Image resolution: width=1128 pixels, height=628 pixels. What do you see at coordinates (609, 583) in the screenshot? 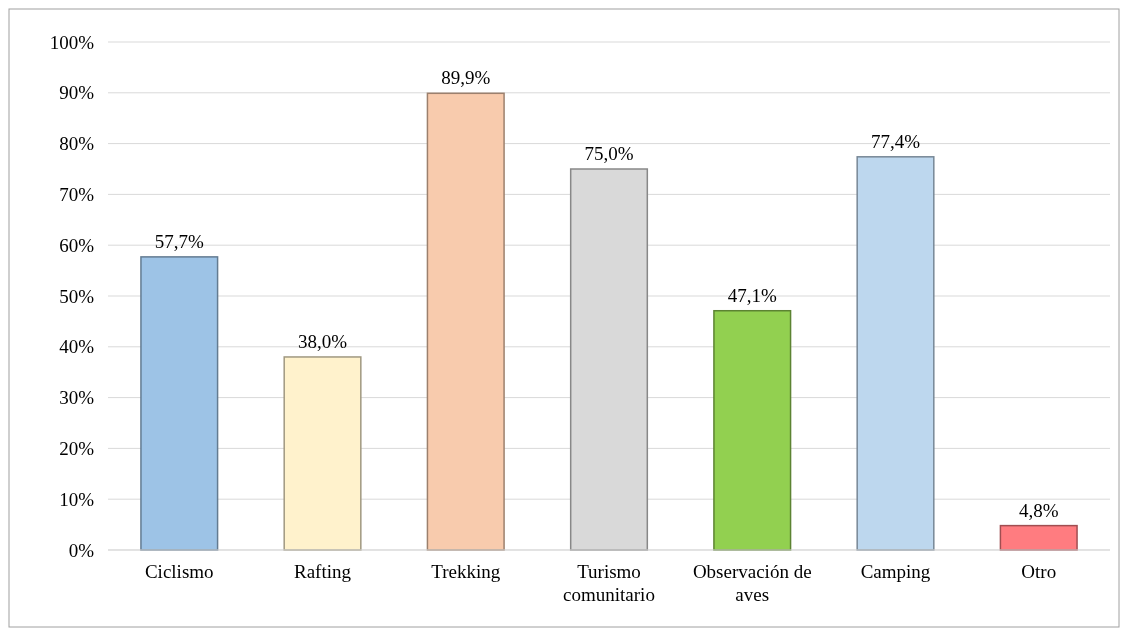
I see `x-tick-label: Turismo comunitario` at bounding box center [609, 583].